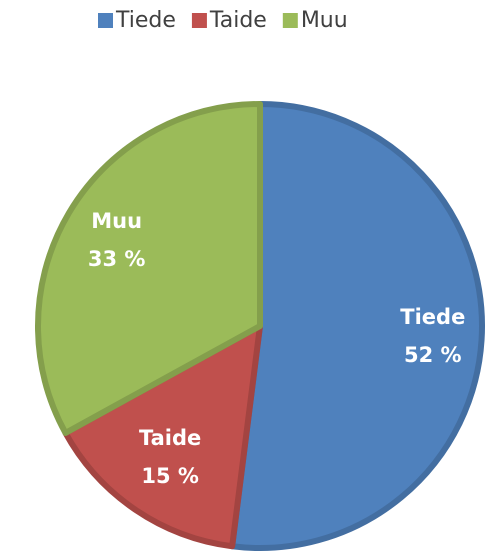 This screenshot has width=486, height=559. Describe the element at coordinates (116, 221) in the screenshot. I see `slice-label-name: Muu` at that location.